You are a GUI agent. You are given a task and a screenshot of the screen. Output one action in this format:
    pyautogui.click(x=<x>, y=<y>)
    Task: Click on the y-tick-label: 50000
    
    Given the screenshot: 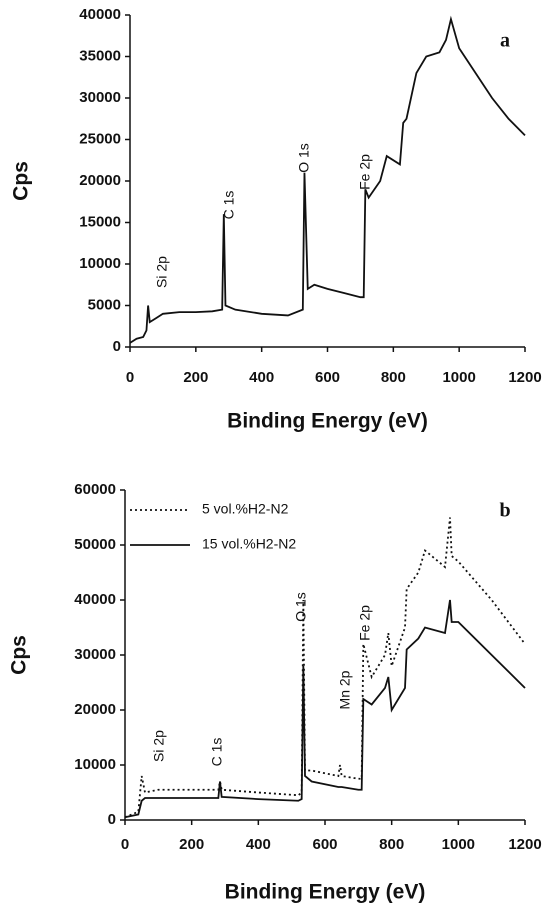 What is the action you would take?
    pyautogui.click(x=95, y=544)
    